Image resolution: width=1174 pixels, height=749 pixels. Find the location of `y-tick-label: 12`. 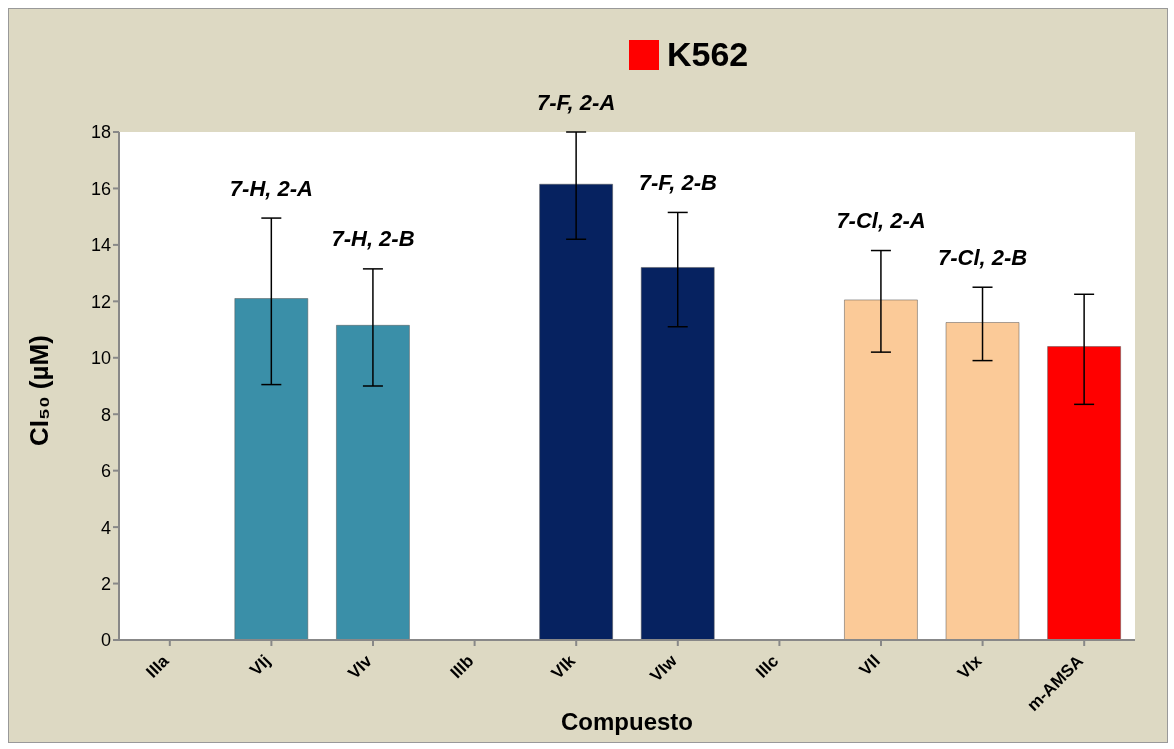

y-tick-label: 12 is located at coordinates (100, 301).